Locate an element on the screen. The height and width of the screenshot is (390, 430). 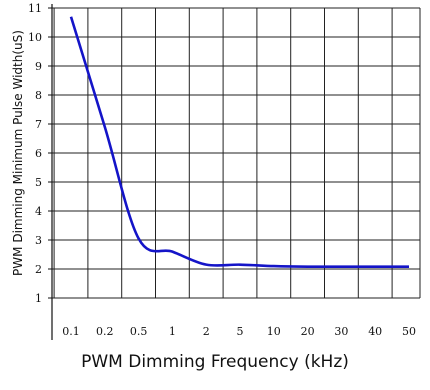
x-axis-title: PWM Dimming Frequency (kHz) is located at coordinates (215, 362).